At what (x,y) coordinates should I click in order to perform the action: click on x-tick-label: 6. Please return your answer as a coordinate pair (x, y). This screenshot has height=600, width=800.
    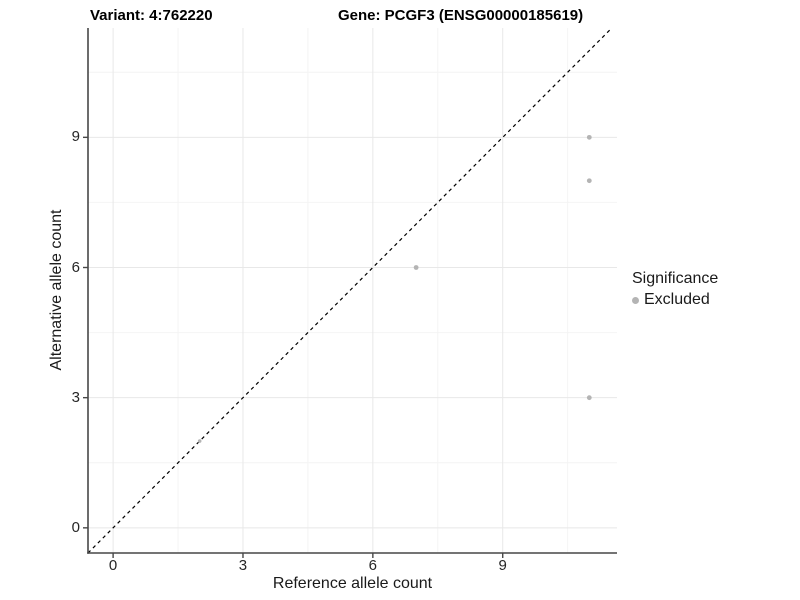
    Looking at the image, I should click on (373, 565).